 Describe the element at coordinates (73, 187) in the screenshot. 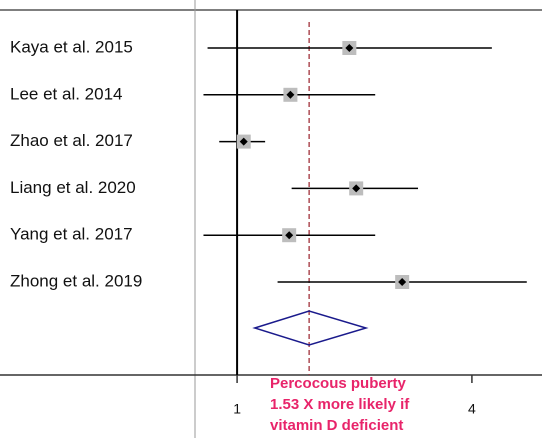

I see `study-label: Liang et al. 2020` at that location.